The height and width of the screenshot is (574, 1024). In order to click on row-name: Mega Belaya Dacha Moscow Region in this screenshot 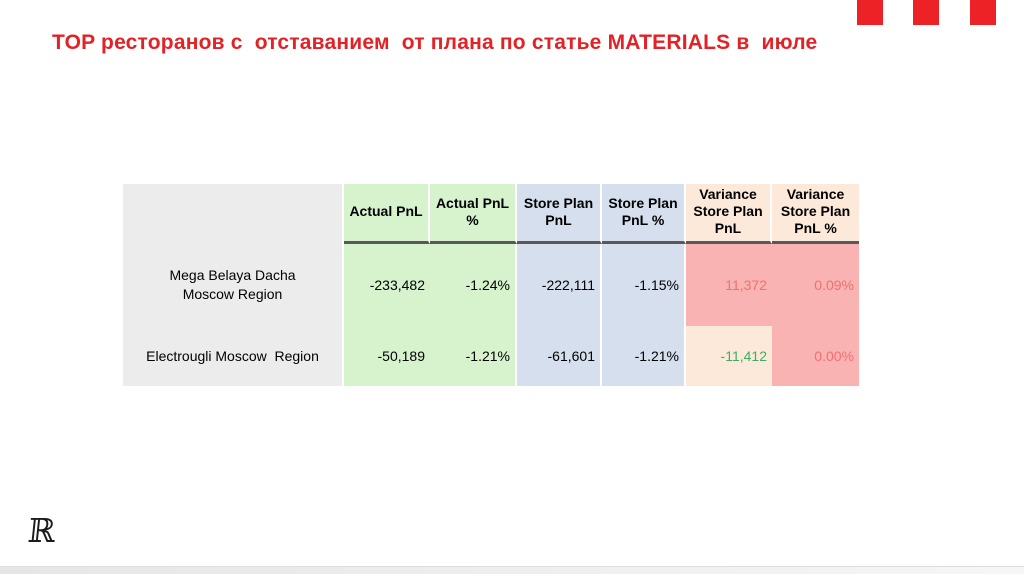, I will do `click(233, 285)`.